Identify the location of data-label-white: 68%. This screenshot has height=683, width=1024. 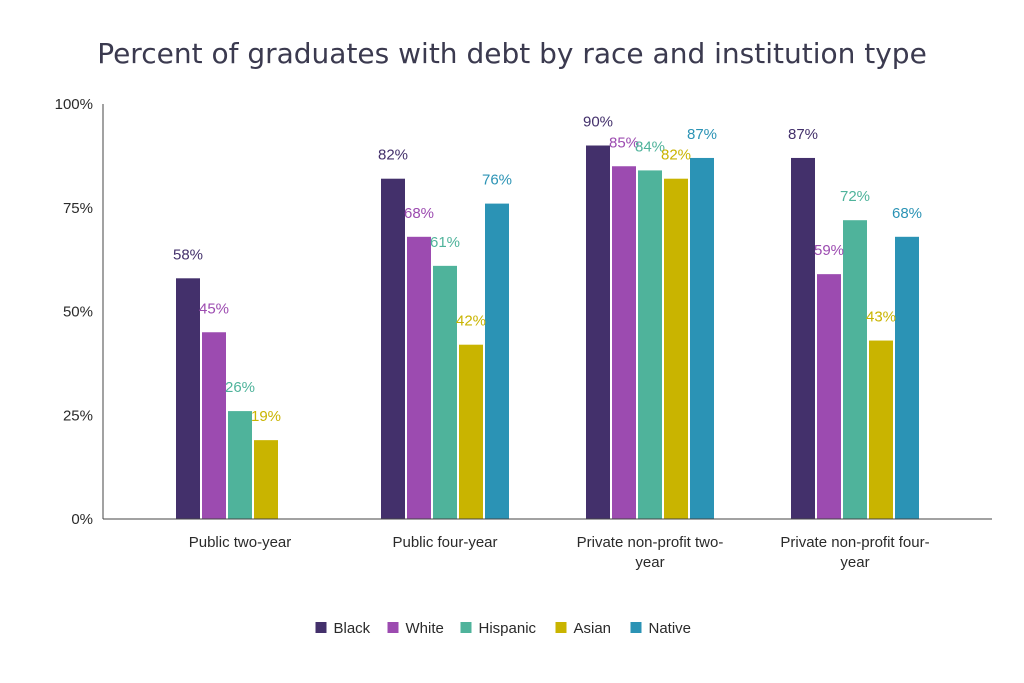
(419, 213).